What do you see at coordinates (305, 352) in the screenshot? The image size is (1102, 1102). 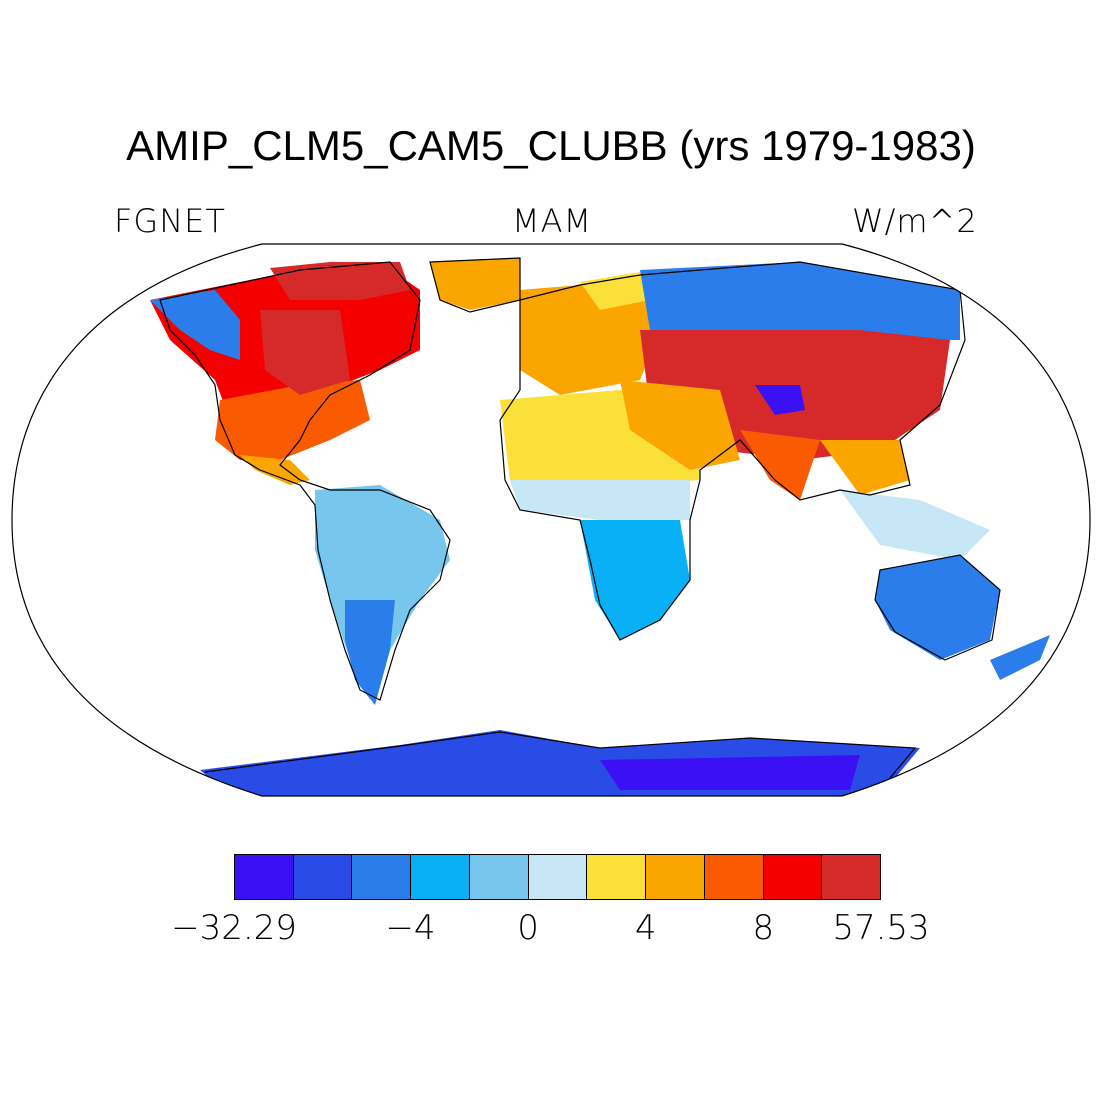 I see `region-us-central` at bounding box center [305, 352].